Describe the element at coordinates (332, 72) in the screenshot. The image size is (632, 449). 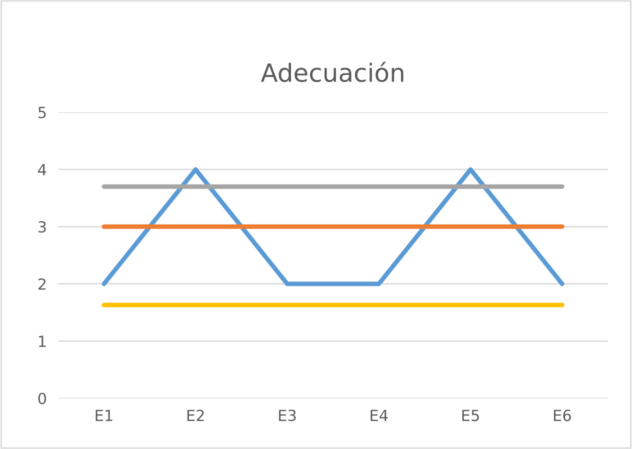
I see `chart-title: Adecuación` at that location.